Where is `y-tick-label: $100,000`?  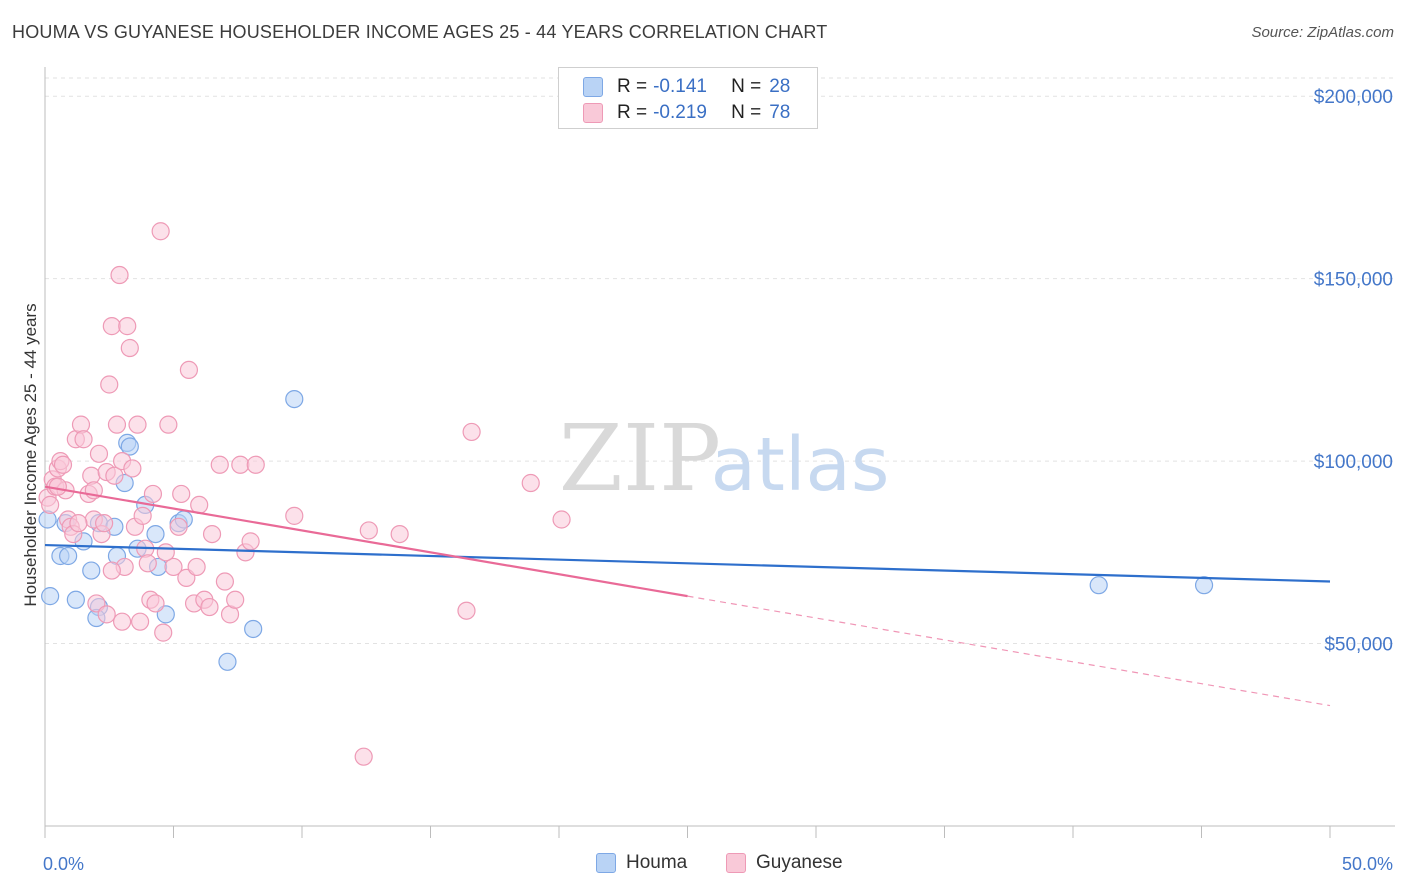 y-tick-label: $100,000 is located at coordinates (1353, 462).